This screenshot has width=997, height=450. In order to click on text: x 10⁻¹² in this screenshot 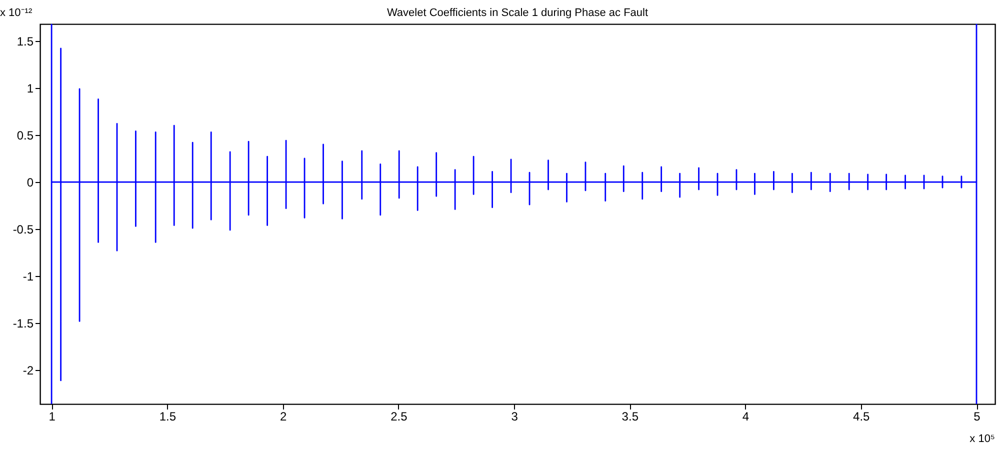, I will do `click(16, 13)`.